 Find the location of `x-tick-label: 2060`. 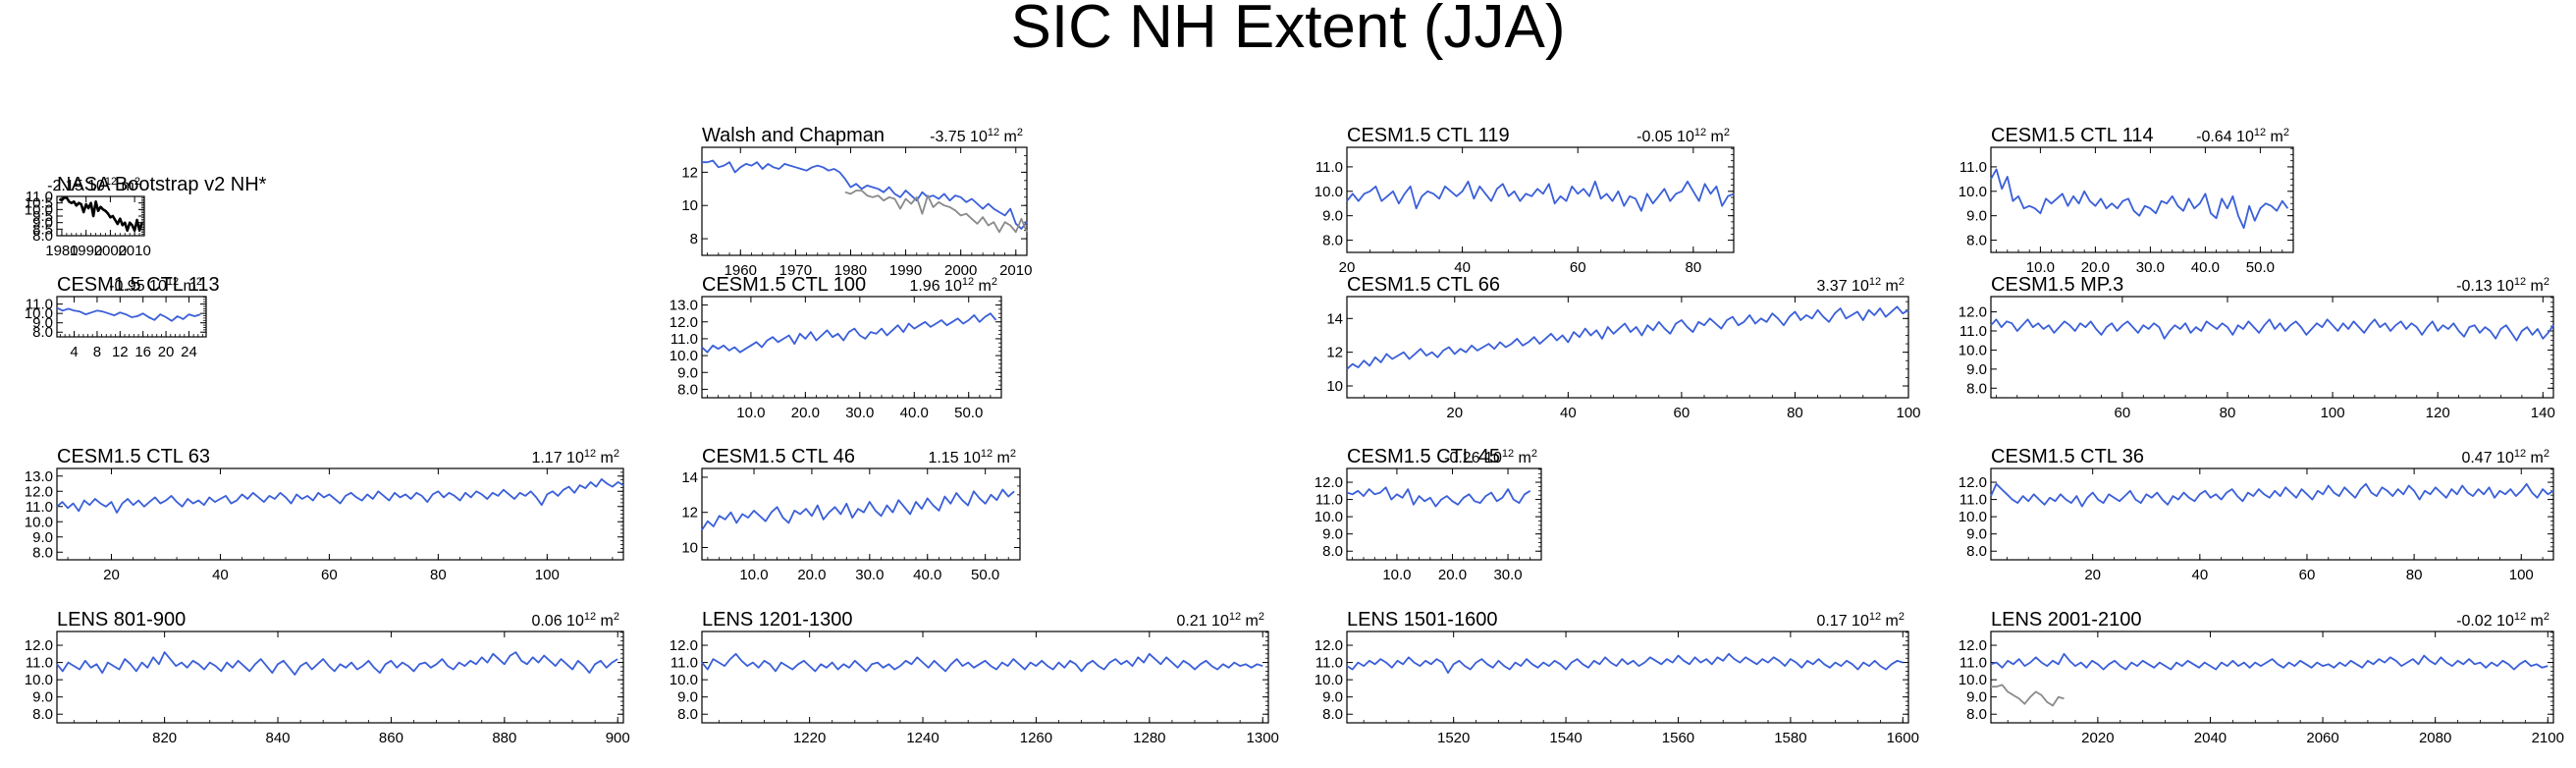

x-tick-label: 2060 is located at coordinates (2322, 738).